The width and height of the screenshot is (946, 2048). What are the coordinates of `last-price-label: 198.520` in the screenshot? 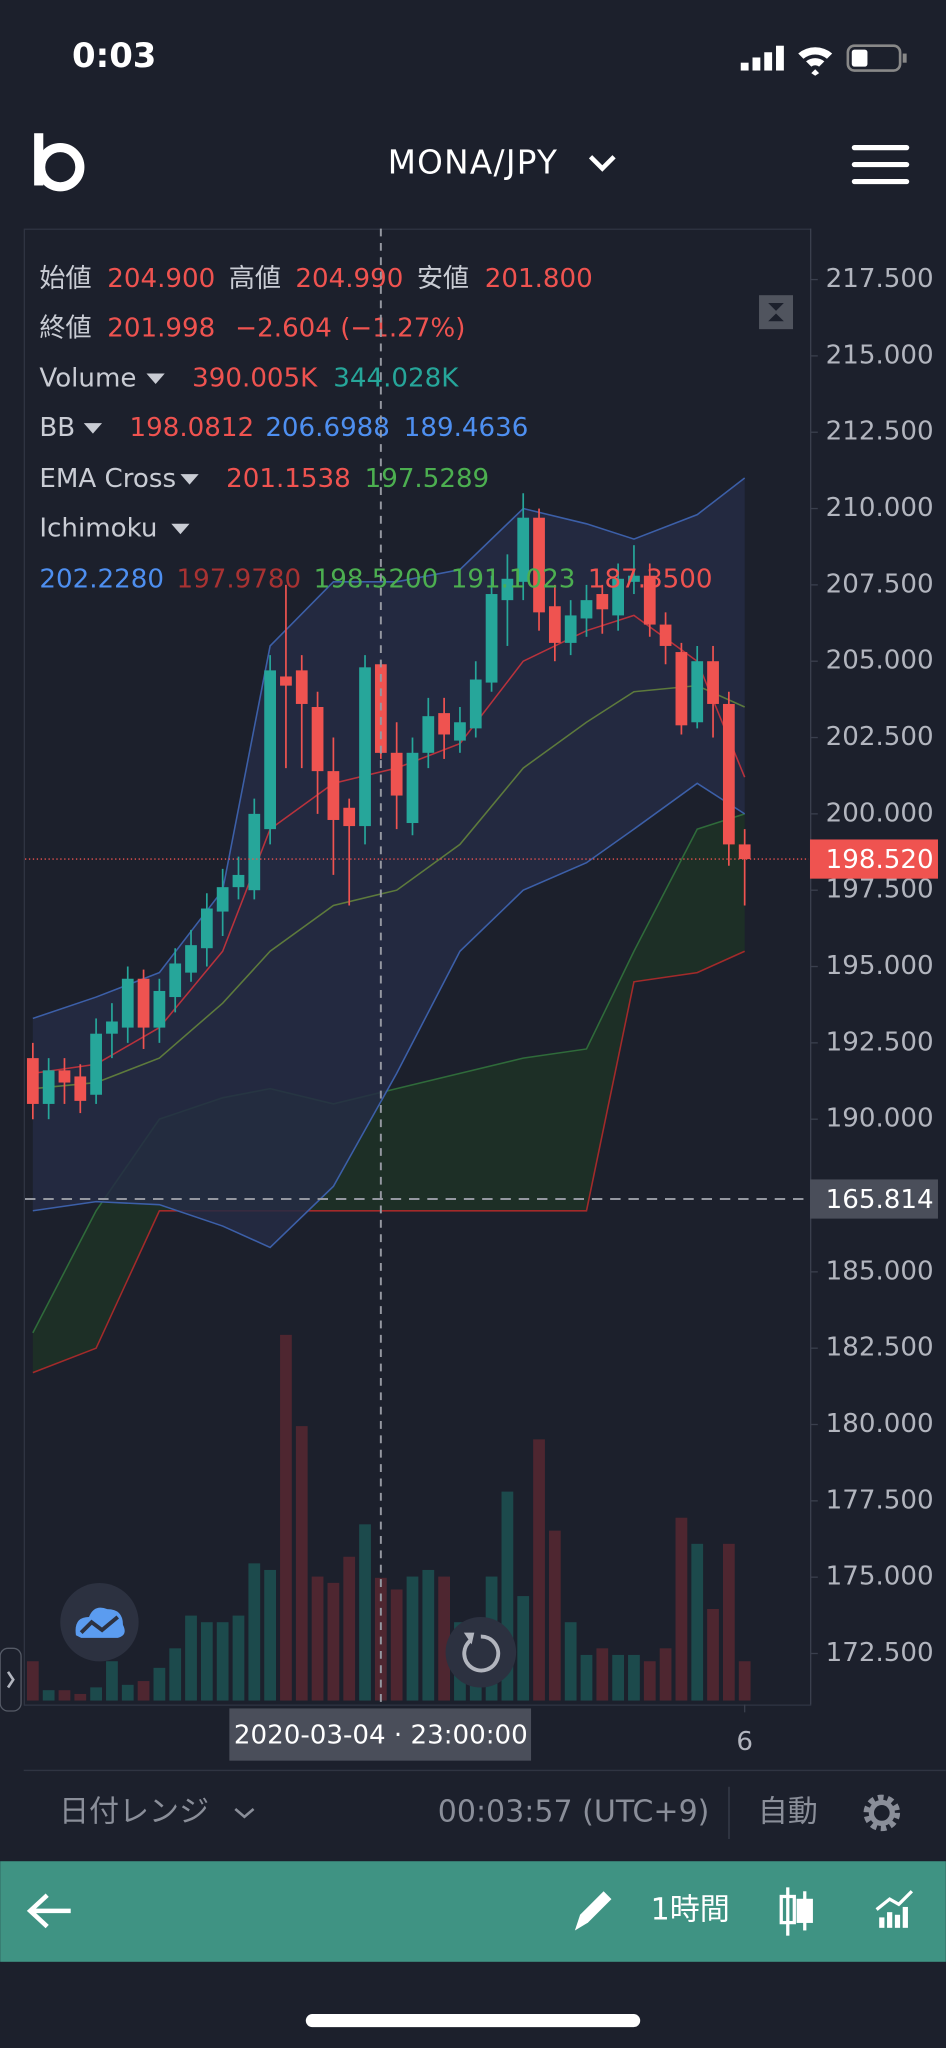 It's located at (880, 860).